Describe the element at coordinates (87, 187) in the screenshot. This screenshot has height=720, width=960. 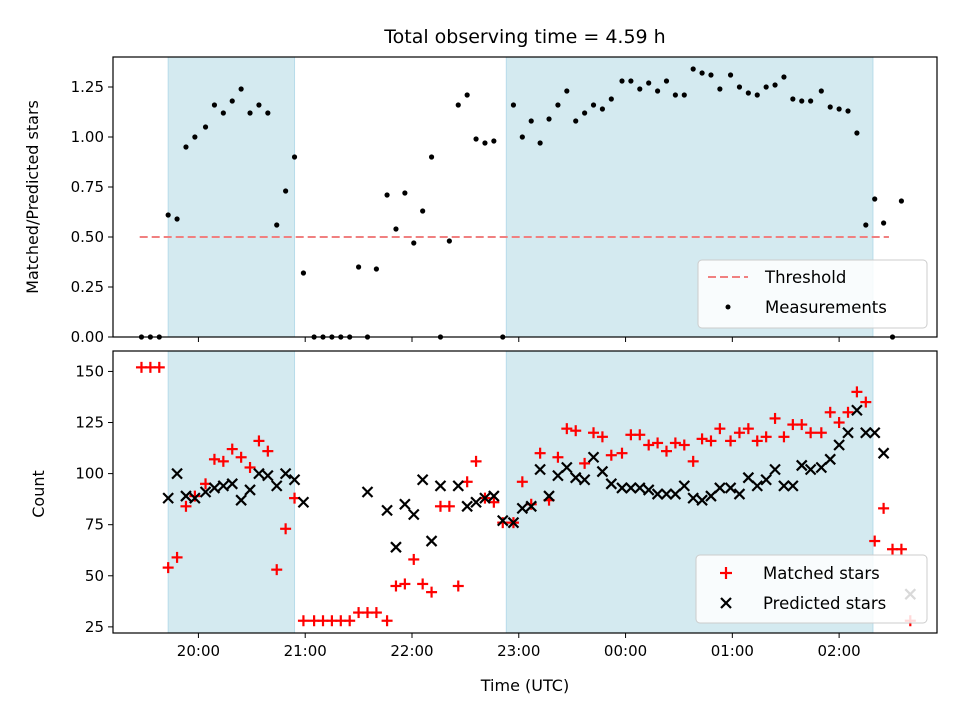
I see `top-y-tick-label: 0.75` at that location.